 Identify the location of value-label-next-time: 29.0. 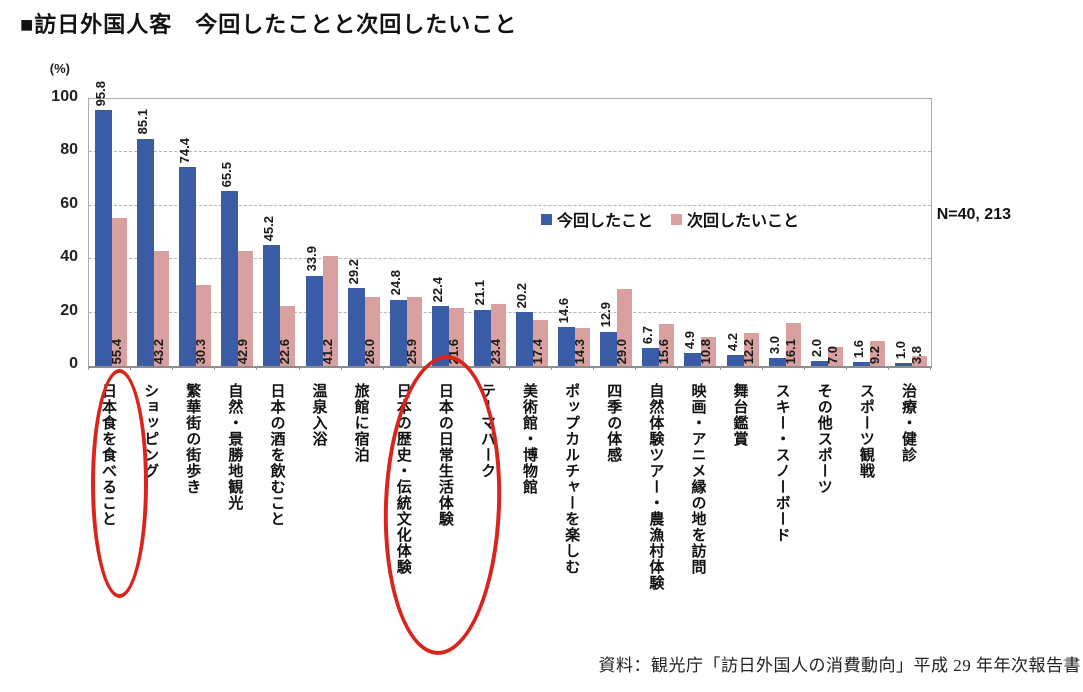
(622, 351).